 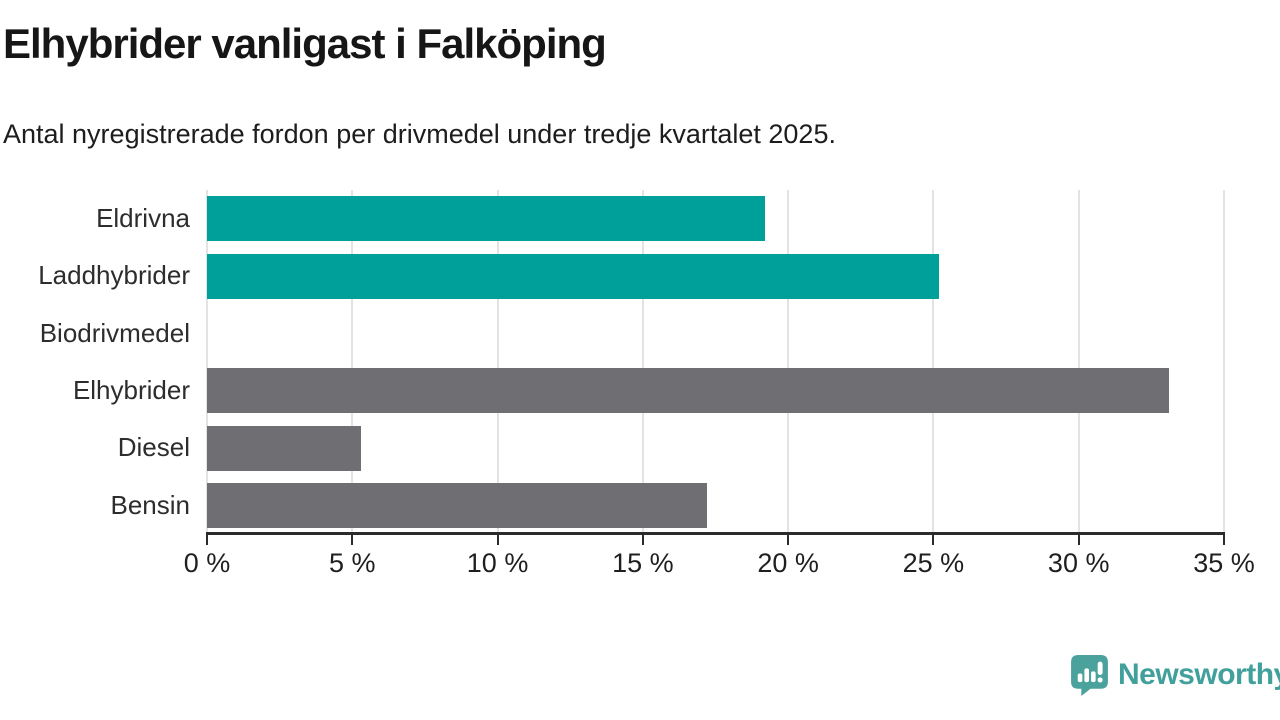 I want to click on x-tick-label: 10 %, so click(x=497, y=563).